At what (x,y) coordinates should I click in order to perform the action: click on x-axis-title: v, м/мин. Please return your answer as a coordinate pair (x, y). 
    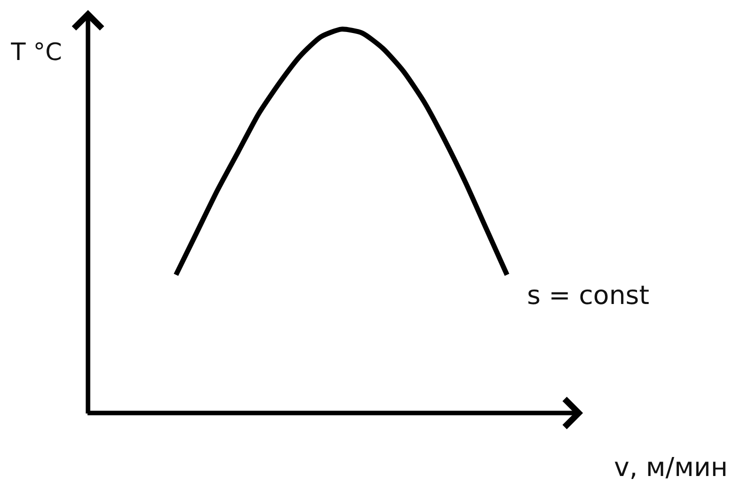
    Looking at the image, I should click on (671, 468).